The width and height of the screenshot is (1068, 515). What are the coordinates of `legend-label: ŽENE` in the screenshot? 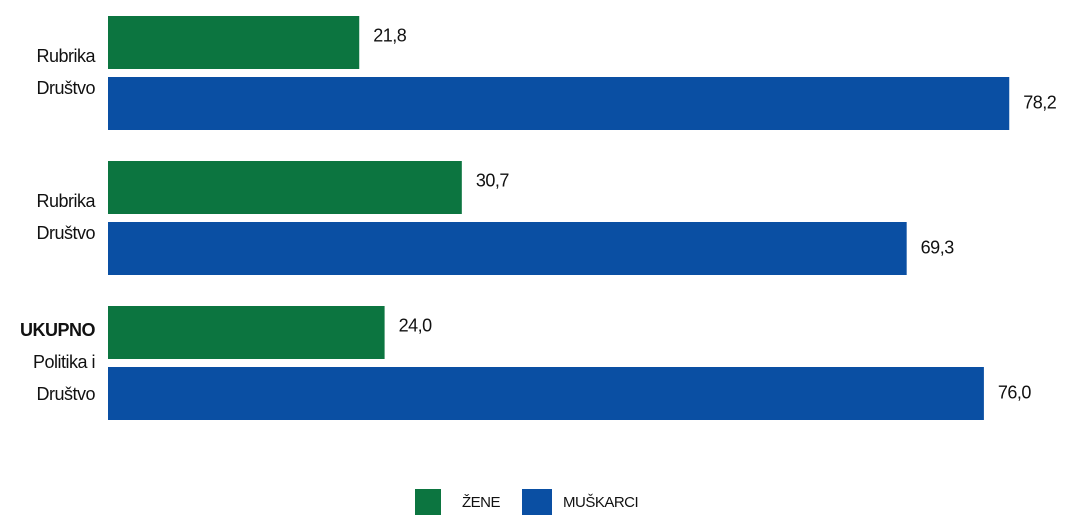 It's located at (481, 502).